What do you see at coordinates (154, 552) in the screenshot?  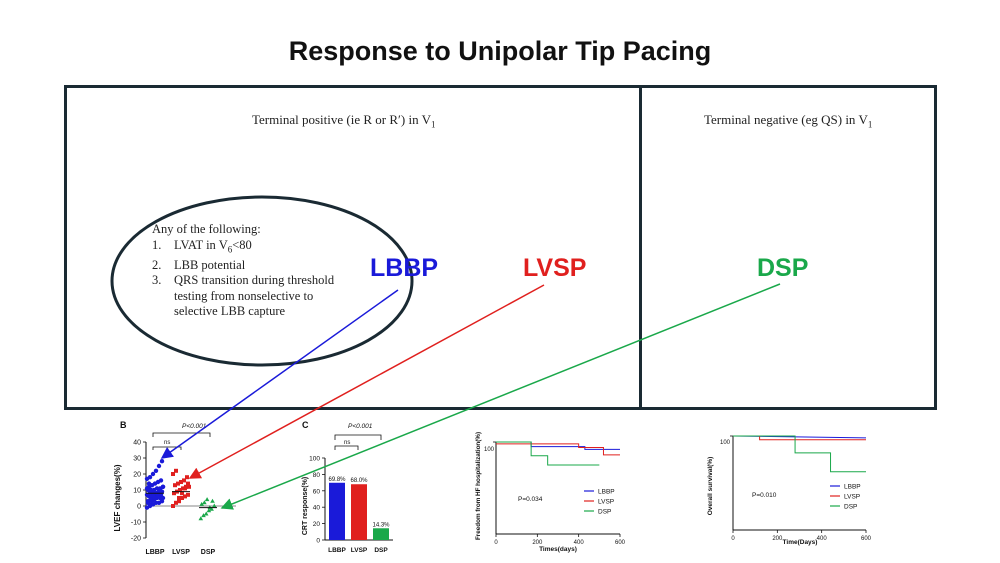 I see `b-xtick-label: LBBP` at bounding box center [154, 552].